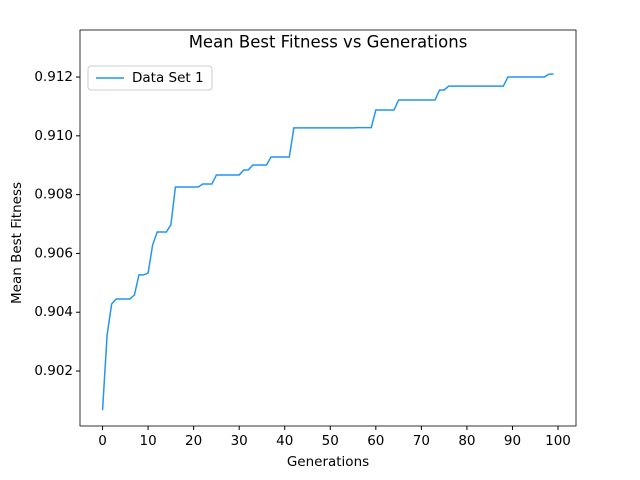 This screenshot has height=480, width=640. What do you see at coordinates (328, 462) in the screenshot?
I see `x-axis-label: Generations` at bounding box center [328, 462].